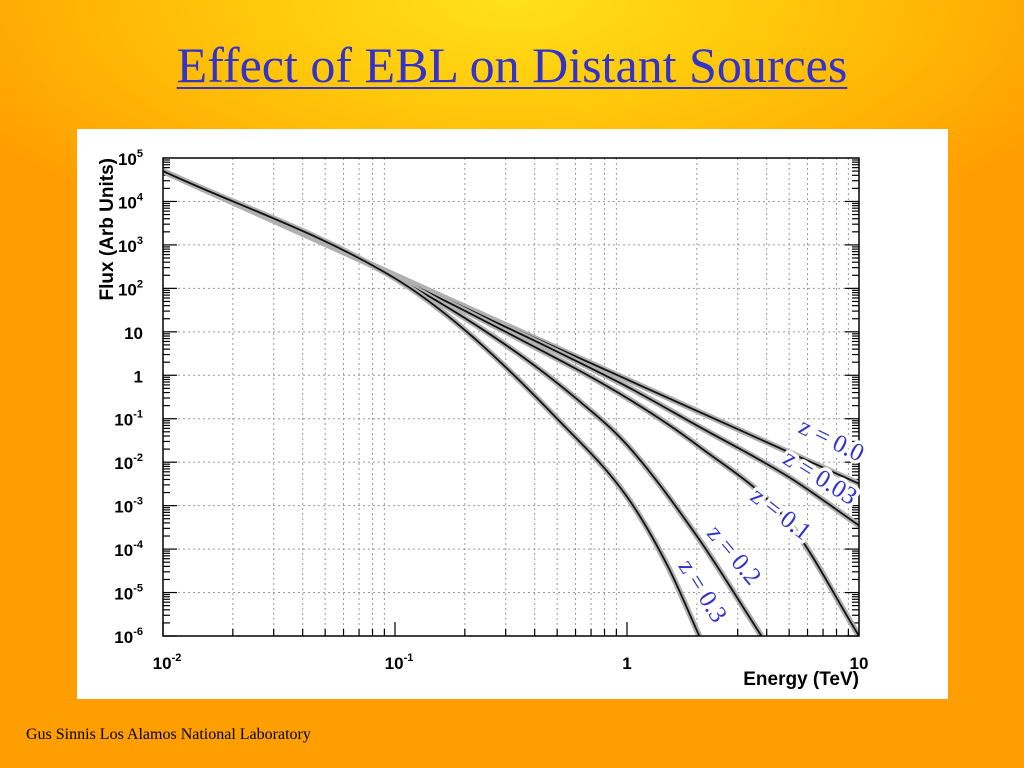 The image size is (1024, 768). I want to click on y-axis-label: Flux (Arb Units), so click(107, 229).